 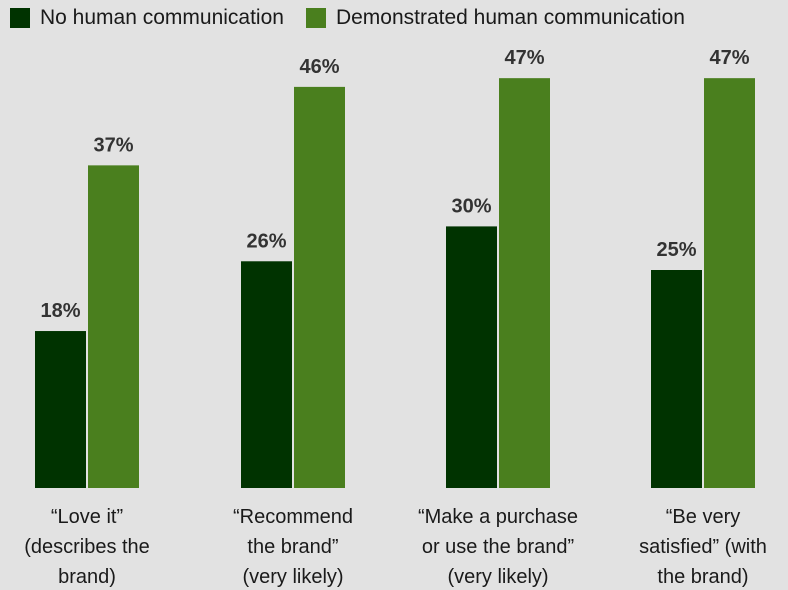 I want to click on legend-label: Demonstrated human communication, so click(x=510, y=17).